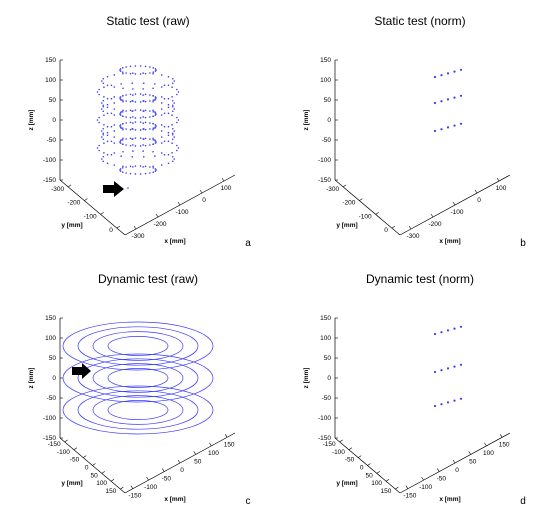  I want to click on y-tick-label: -150, so click(329, 444).